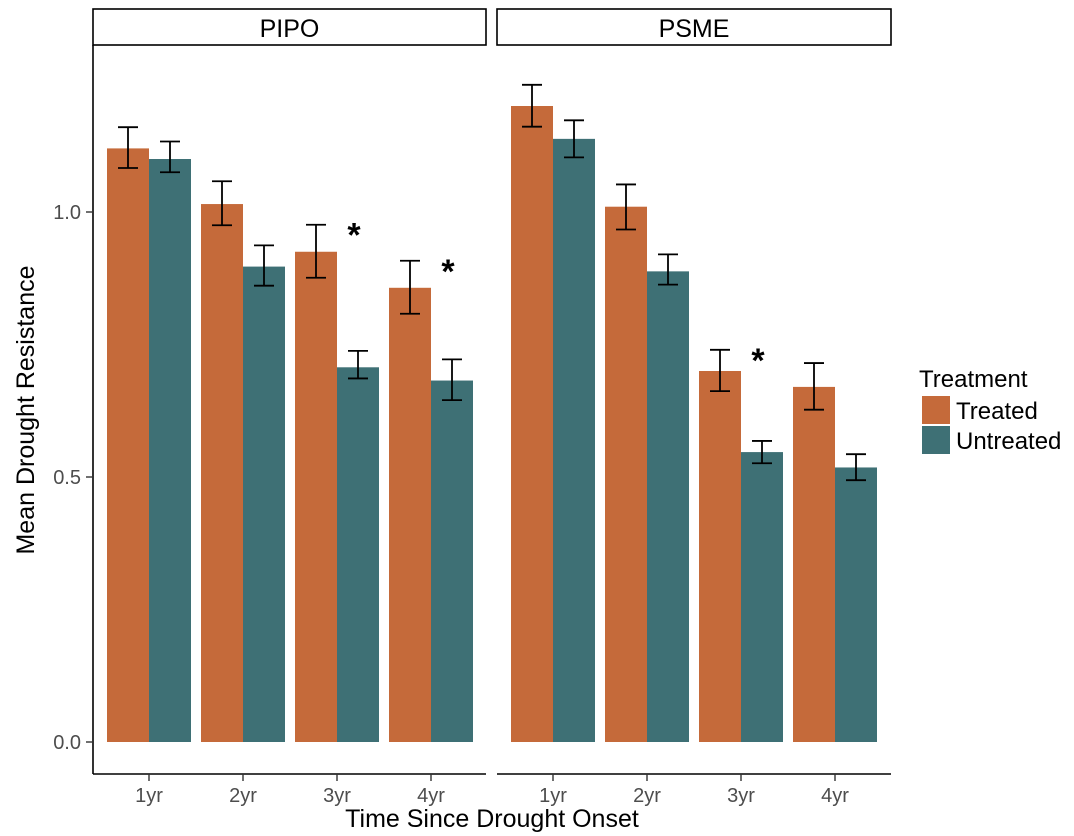  I want to click on legend: Treatment Treated Untreated, so click(990, 410).